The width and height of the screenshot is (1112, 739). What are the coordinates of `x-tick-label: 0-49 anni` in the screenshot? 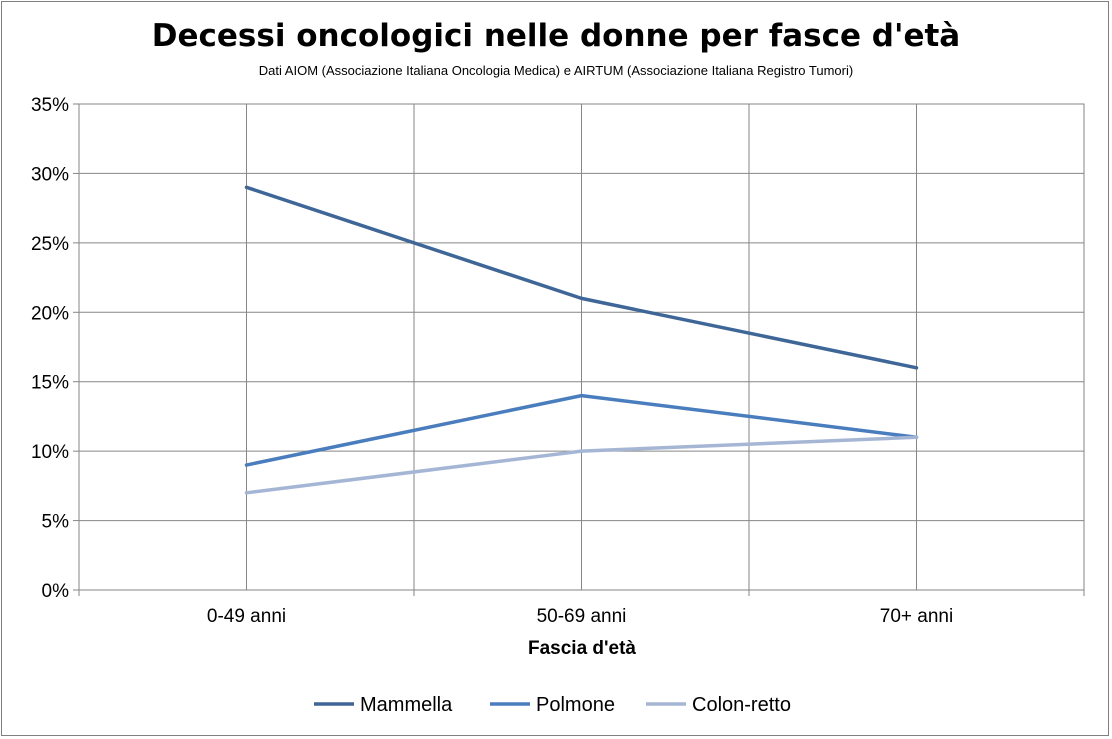 It's located at (246, 616).